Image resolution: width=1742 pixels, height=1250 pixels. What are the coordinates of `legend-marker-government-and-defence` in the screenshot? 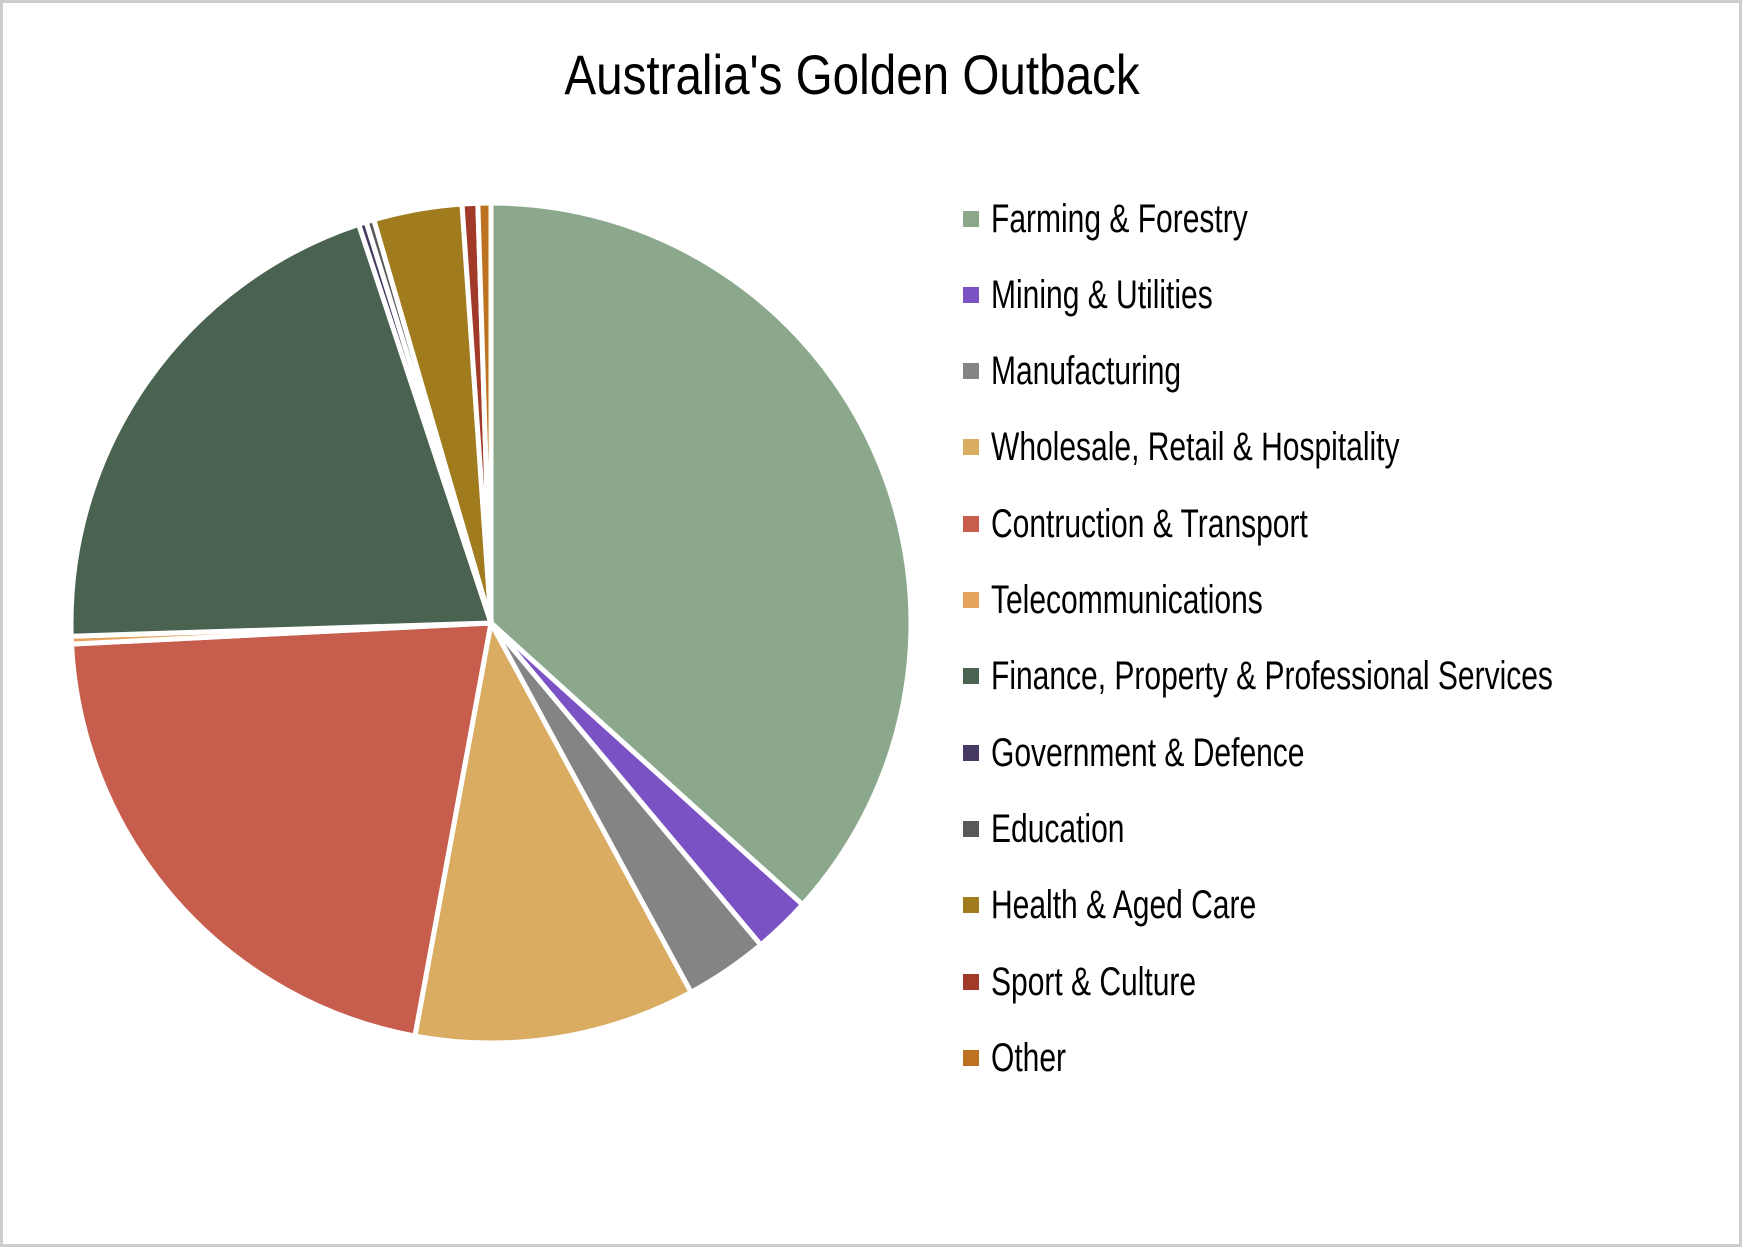 It's located at (971, 752).